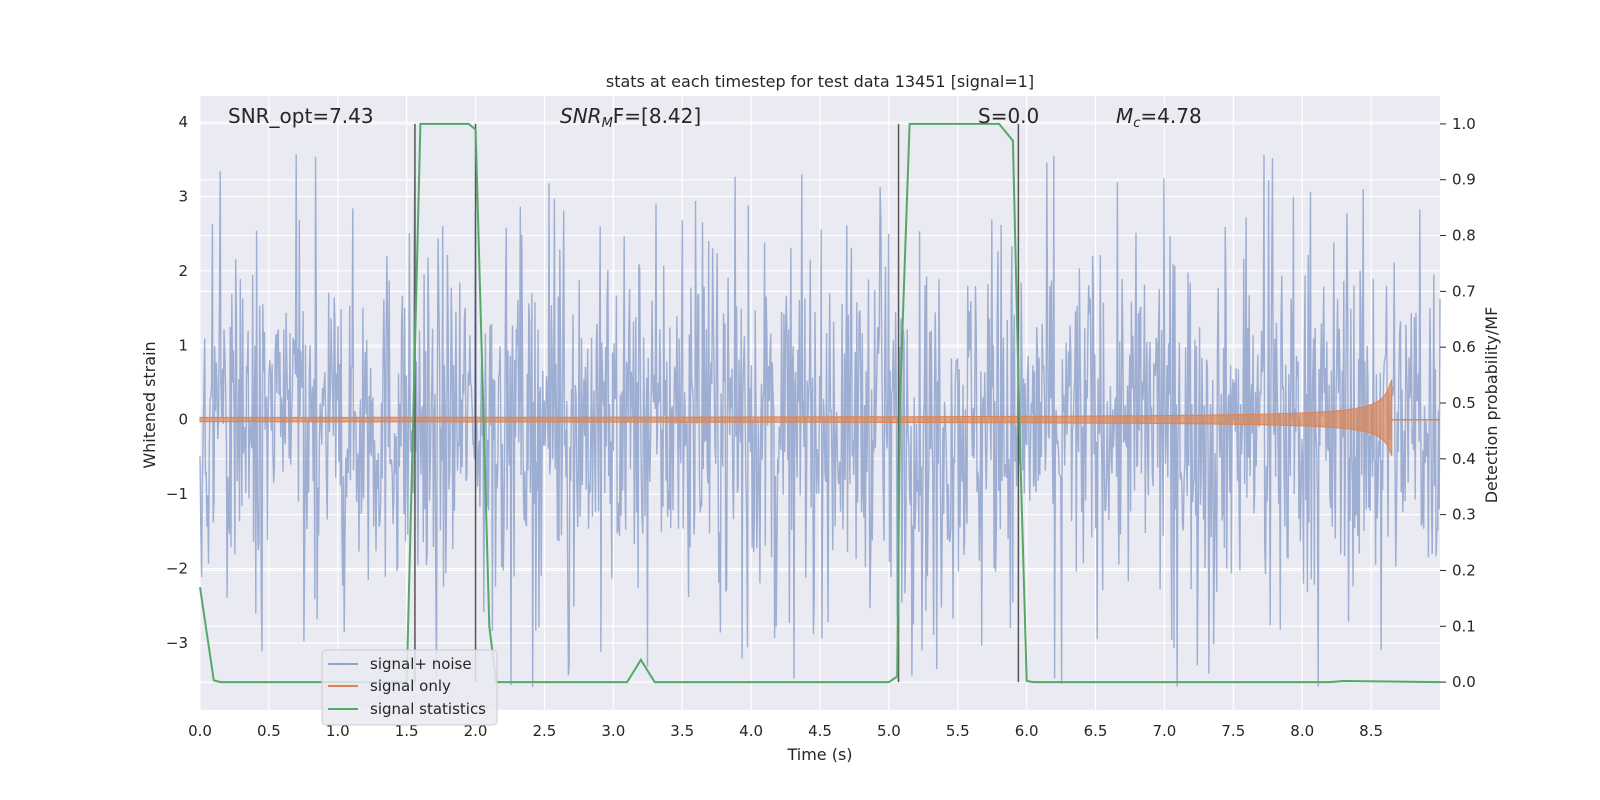 This screenshot has height=800, width=1600. What do you see at coordinates (1464, 180) in the screenshot?
I see `y-right-tick-label: 0.9` at bounding box center [1464, 180].